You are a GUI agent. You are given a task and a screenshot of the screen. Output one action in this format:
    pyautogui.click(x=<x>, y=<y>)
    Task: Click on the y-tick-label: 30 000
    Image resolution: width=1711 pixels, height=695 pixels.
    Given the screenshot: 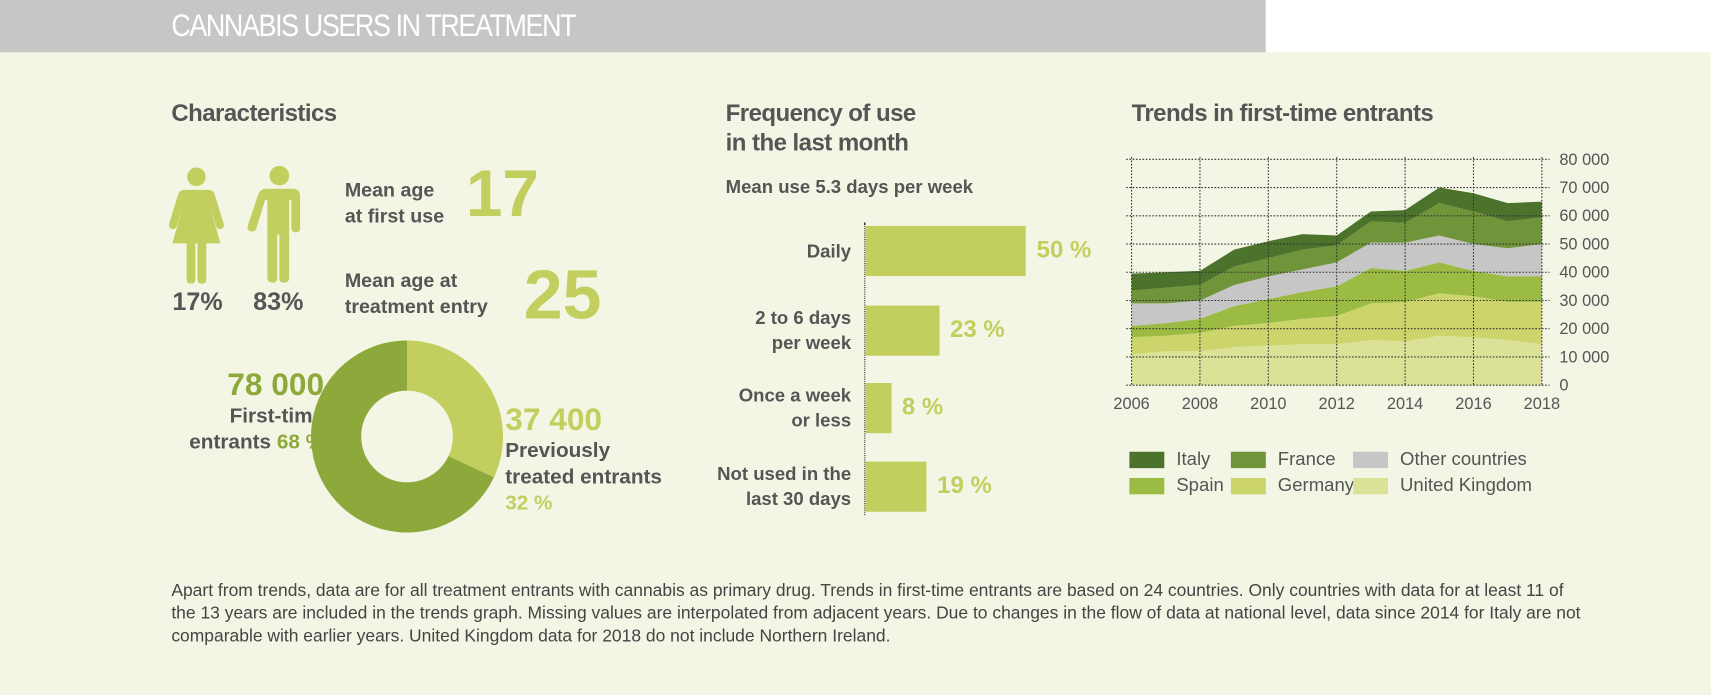 What is the action you would take?
    pyautogui.click(x=1584, y=301)
    